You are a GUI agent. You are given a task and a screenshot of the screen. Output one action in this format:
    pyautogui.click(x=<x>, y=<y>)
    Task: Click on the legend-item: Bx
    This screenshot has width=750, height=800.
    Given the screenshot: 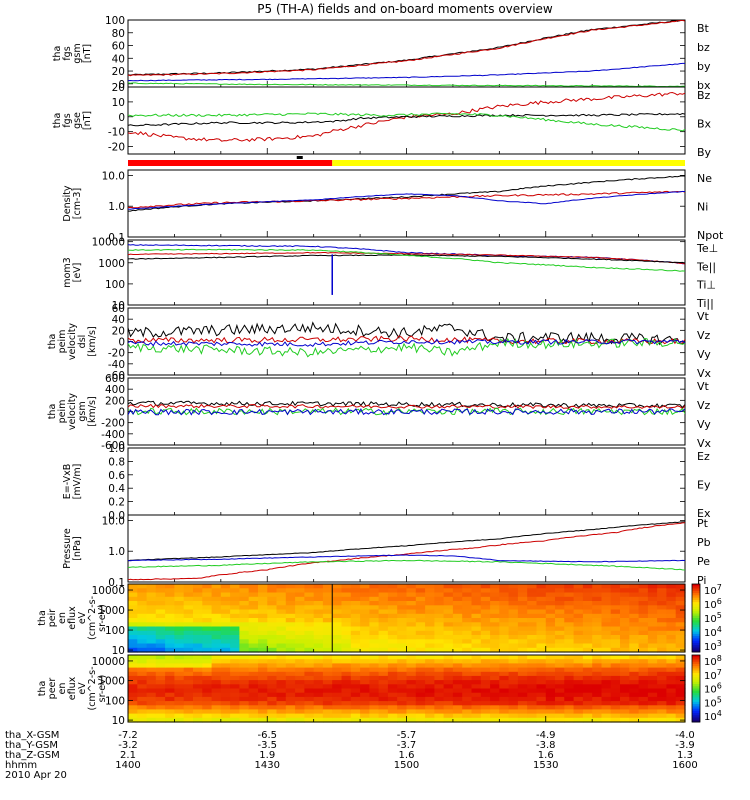 What is the action you would take?
    pyautogui.click(x=704, y=124)
    